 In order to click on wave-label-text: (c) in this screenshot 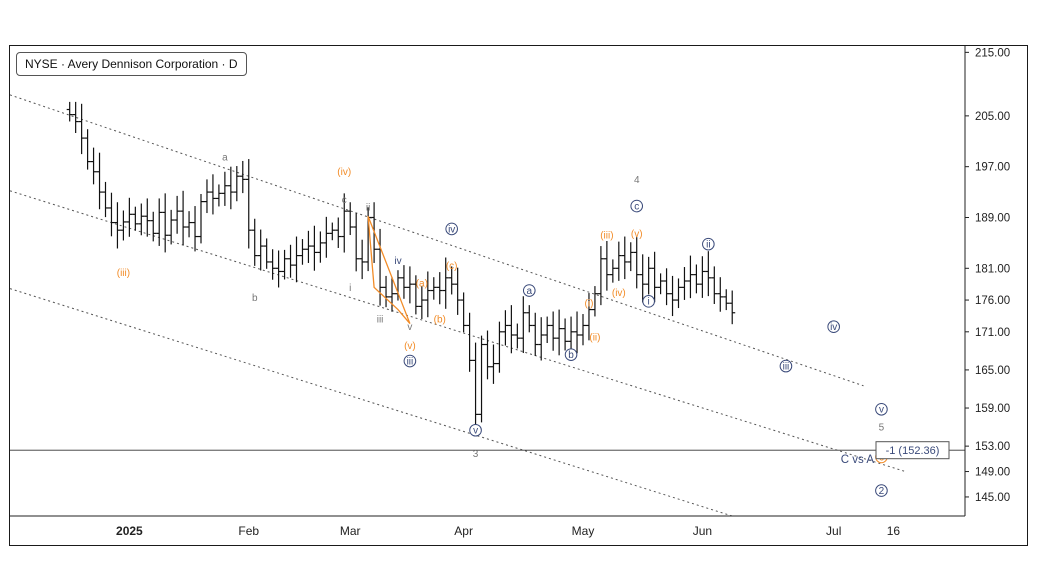, I will do `click(452, 266)`.